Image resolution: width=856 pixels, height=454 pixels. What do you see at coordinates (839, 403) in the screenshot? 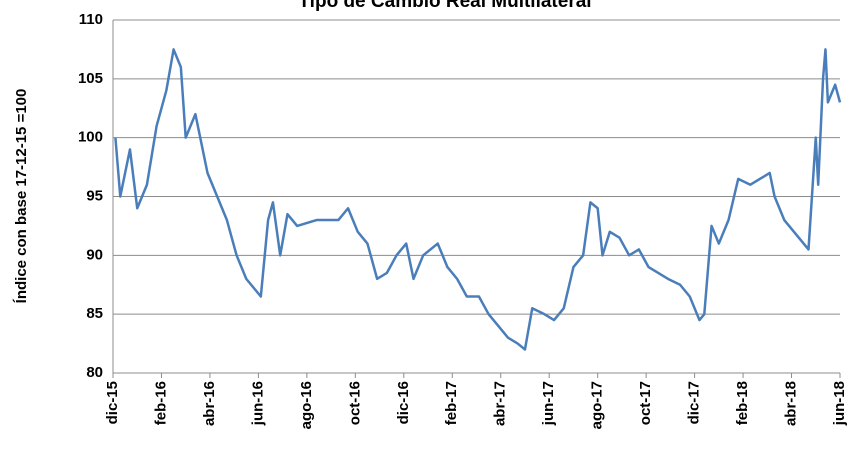
I see `x-tick-label: jun-18` at bounding box center [839, 403].